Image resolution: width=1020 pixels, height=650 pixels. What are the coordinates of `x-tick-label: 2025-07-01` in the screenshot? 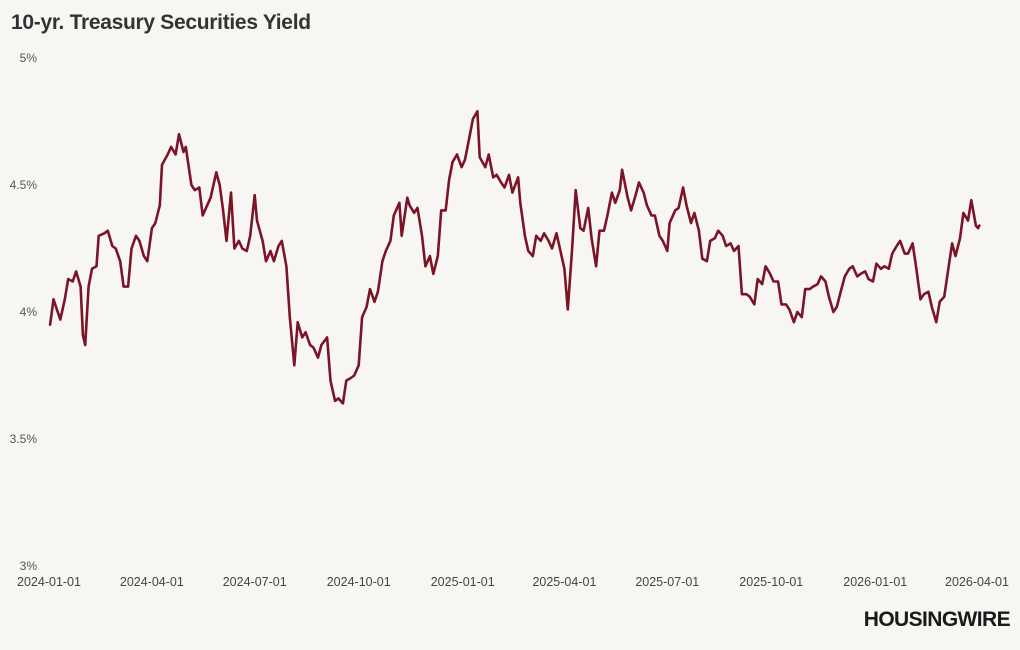 It's located at (667, 582).